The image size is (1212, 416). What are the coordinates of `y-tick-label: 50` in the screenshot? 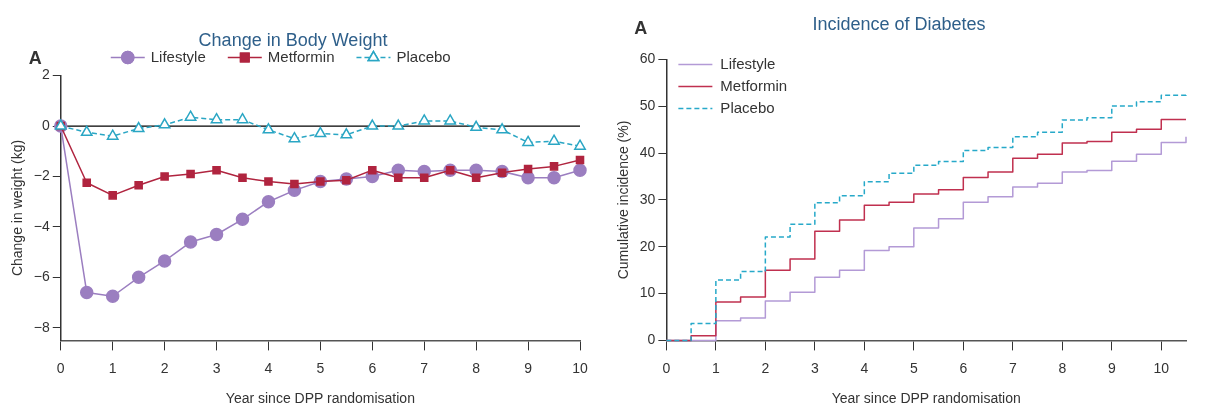 It's located at (647, 105).